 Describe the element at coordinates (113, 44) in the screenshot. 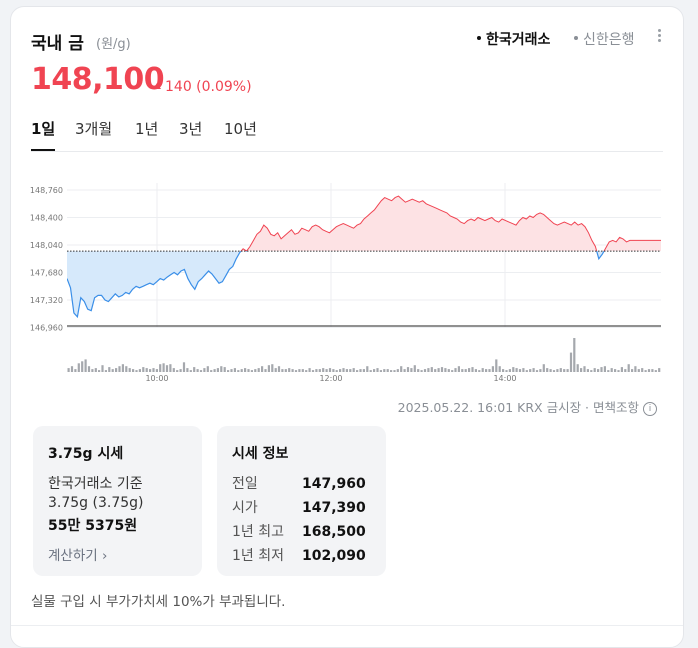

I see `unit-label: (원/g)` at that location.